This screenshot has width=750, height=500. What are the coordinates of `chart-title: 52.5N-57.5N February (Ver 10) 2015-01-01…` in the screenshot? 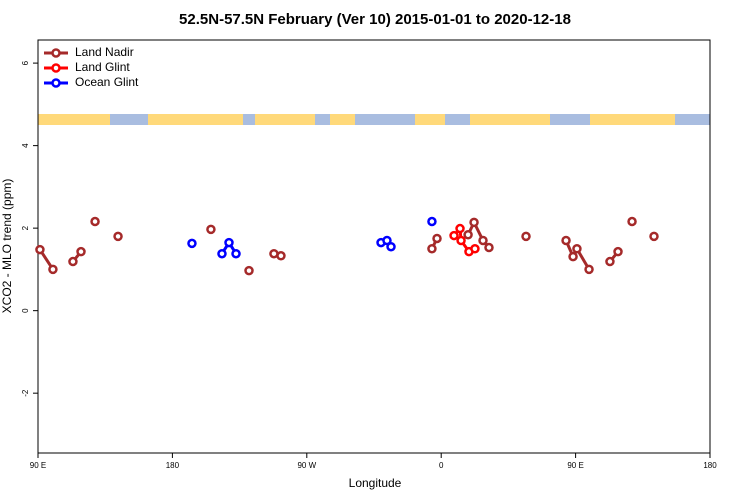 It's located at (375, 19).